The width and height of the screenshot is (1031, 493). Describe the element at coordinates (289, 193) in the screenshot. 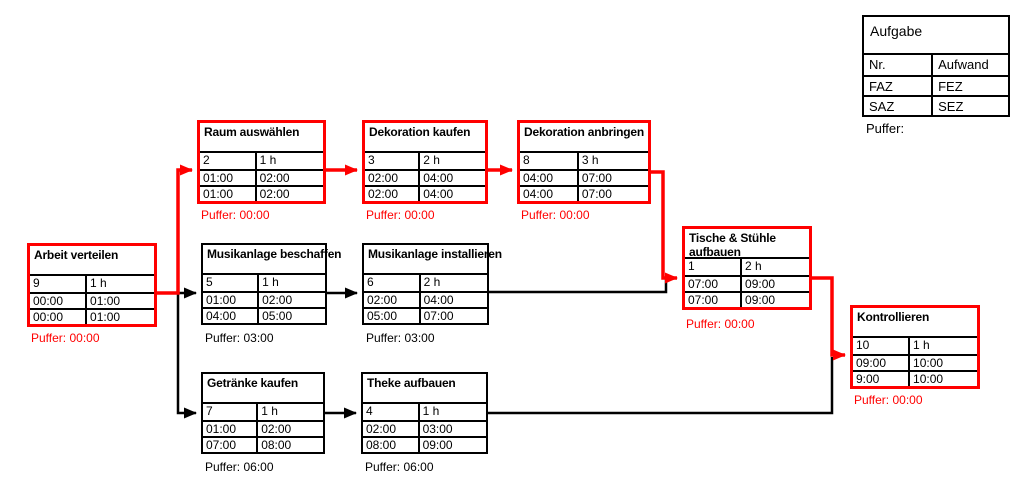

I see `task-sez: 02:00` at that location.